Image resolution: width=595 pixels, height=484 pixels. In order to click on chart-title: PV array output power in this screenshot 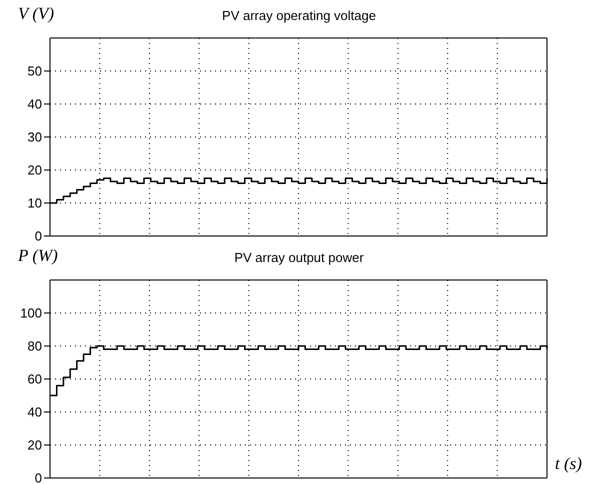, I will do `click(299, 257)`.